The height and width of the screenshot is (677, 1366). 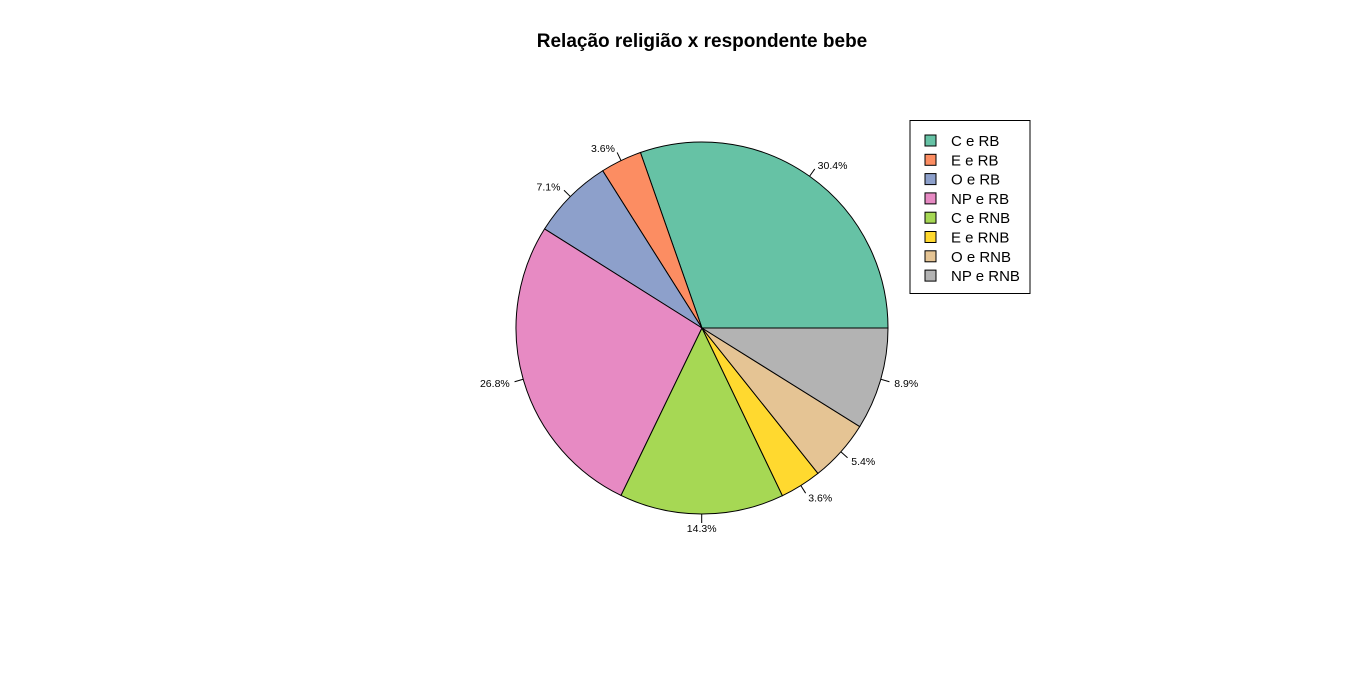 I want to click on legend-box, so click(x=970, y=207).